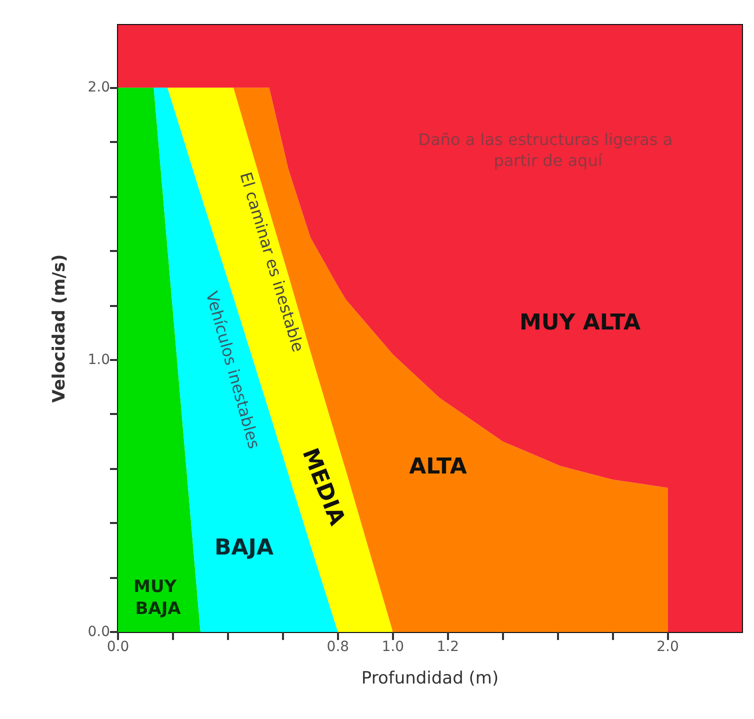  Describe the element at coordinates (430, 678) in the screenshot. I see `x-axis-title: Profundidad (m)` at that location.